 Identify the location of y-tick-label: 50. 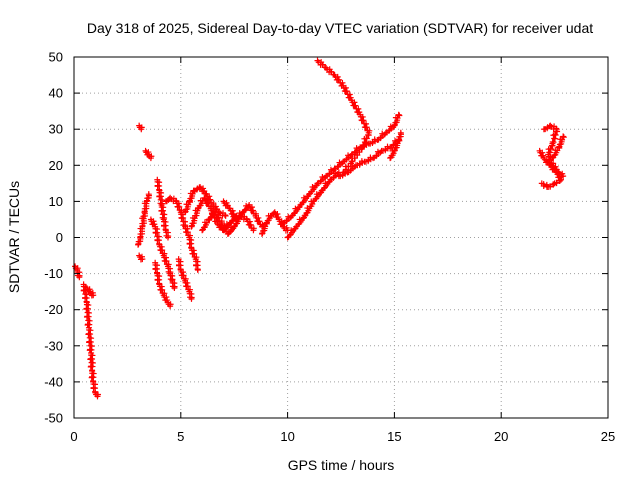
(56, 57).